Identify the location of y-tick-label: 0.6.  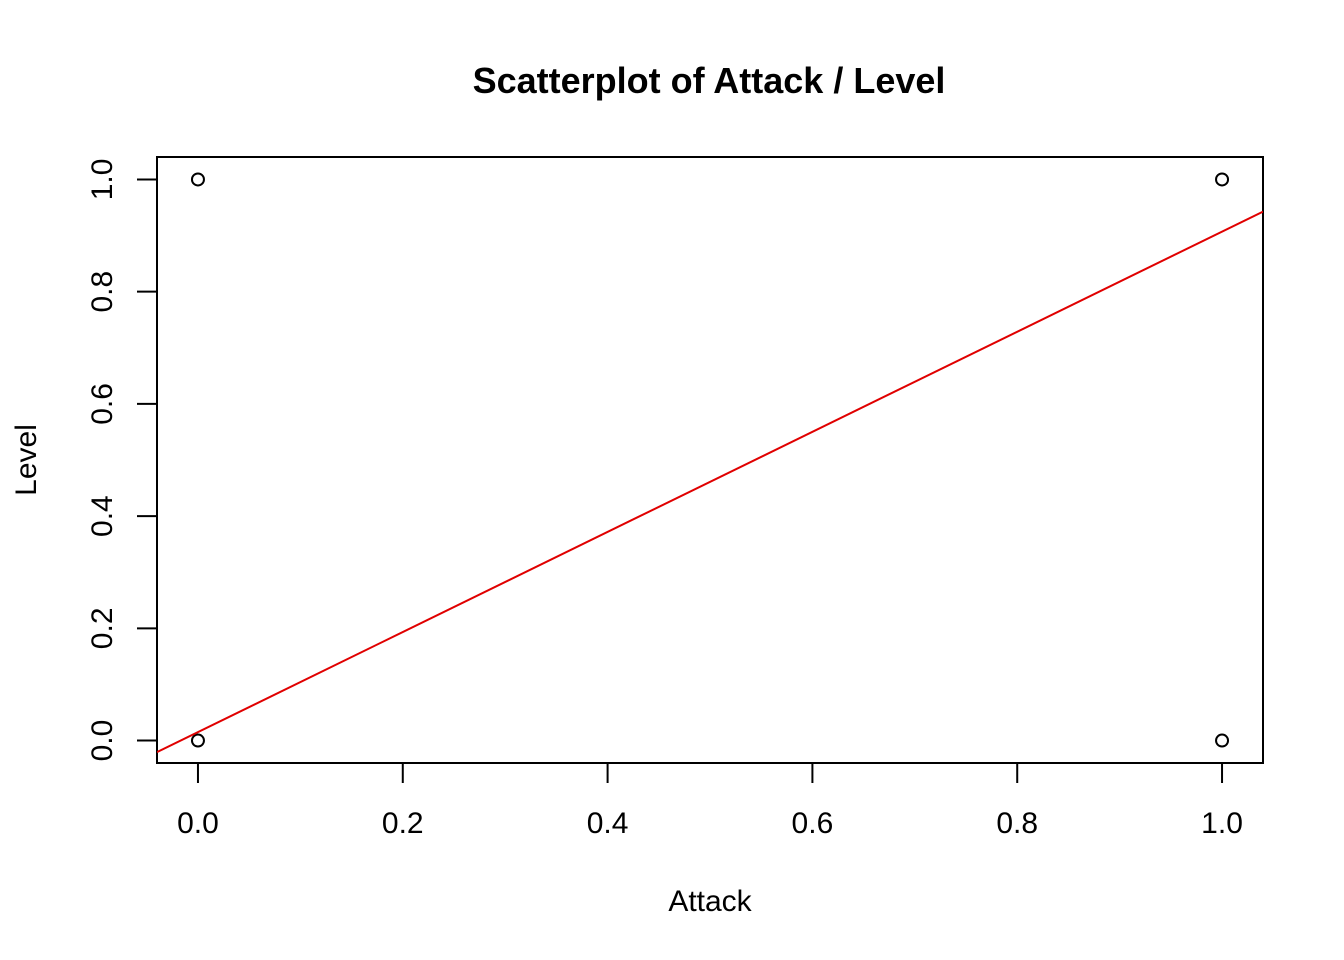
(102, 404).